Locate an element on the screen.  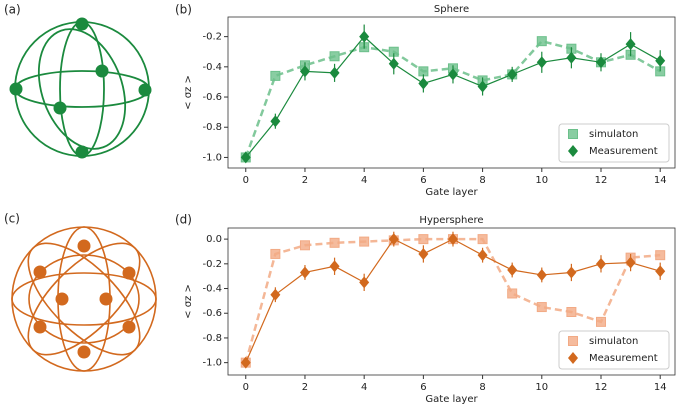
panel-label: (c) is located at coordinates (12, 219).